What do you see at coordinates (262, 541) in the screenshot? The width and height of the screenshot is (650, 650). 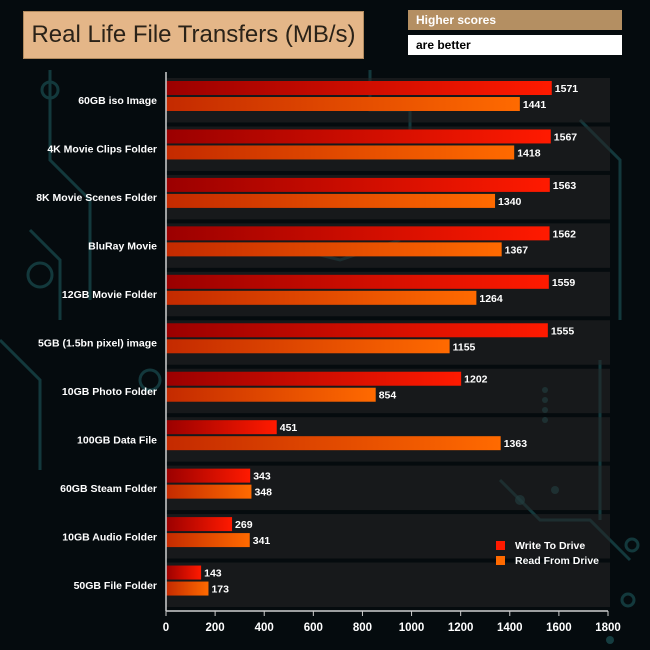 I see `data-label-read: 341` at bounding box center [262, 541].